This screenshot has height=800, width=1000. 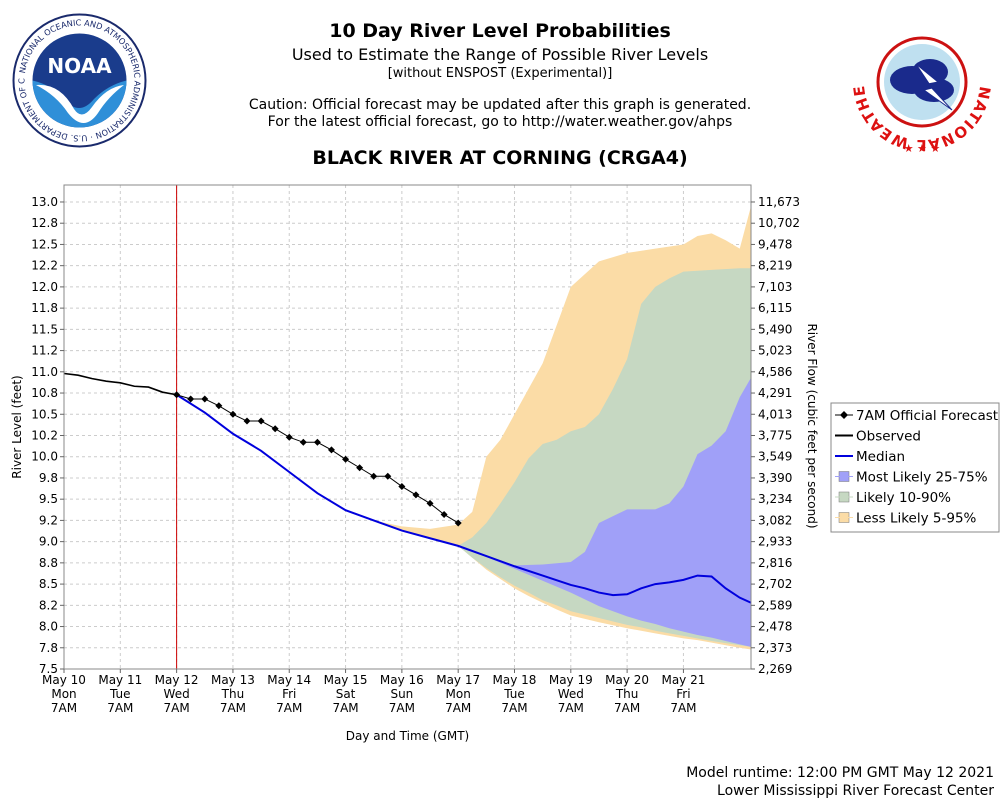 I want to click on y2-tick-label: 2,702, so click(x=775, y=584).